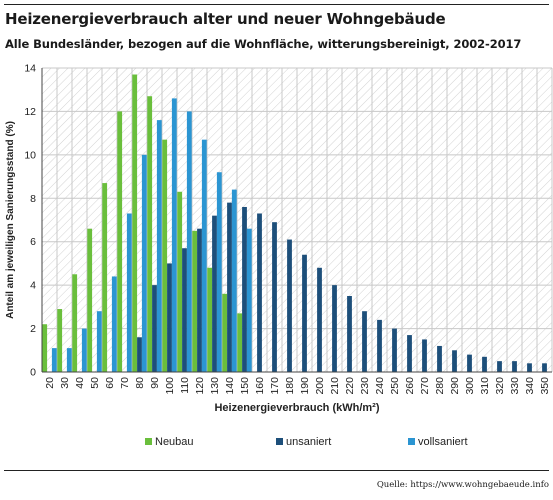 This screenshot has height=500, width=553. Describe the element at coordinates (455, 386) in the screenshot. I see `x-tick-label: 290` at that location.